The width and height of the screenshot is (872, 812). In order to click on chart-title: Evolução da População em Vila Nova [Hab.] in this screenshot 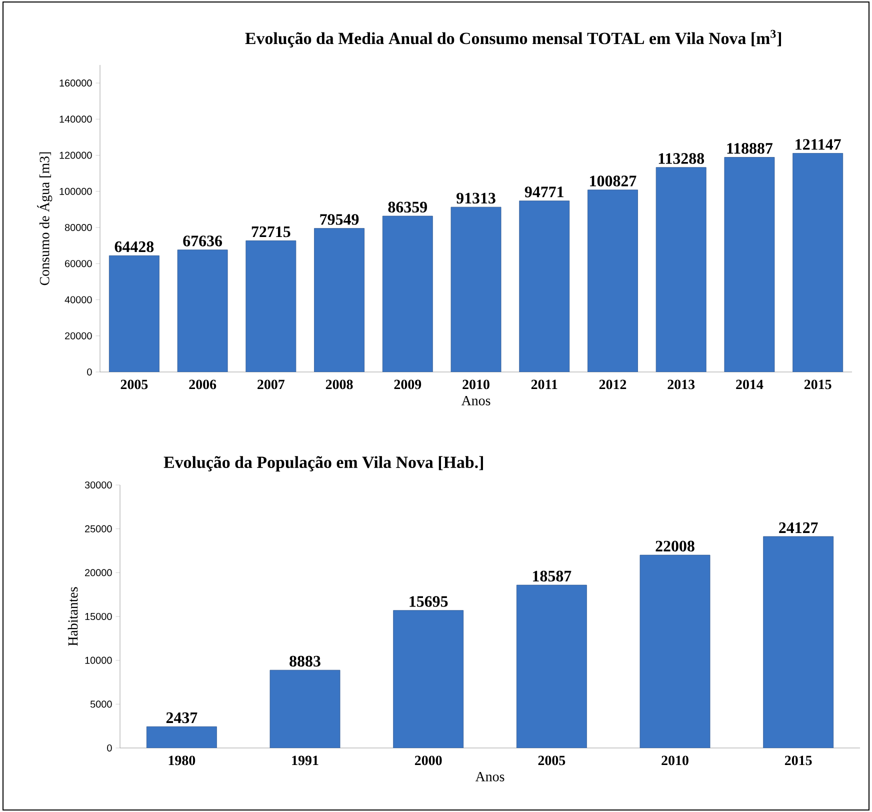, I will do `click(323, 464)`.